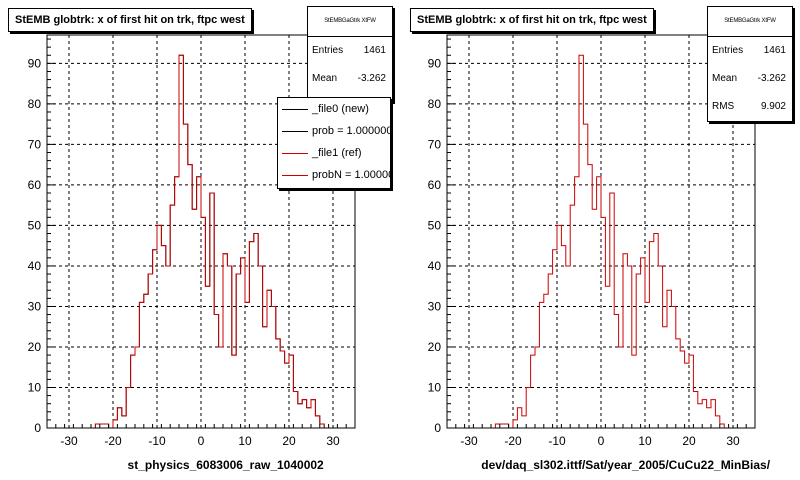 Image resolution: width=800 pixels, height=480 pixels. What do you see at coordinates (245, 441) in the screenshot?
I see `left-x-tick-label: 10` at bounding box center [245, 441].